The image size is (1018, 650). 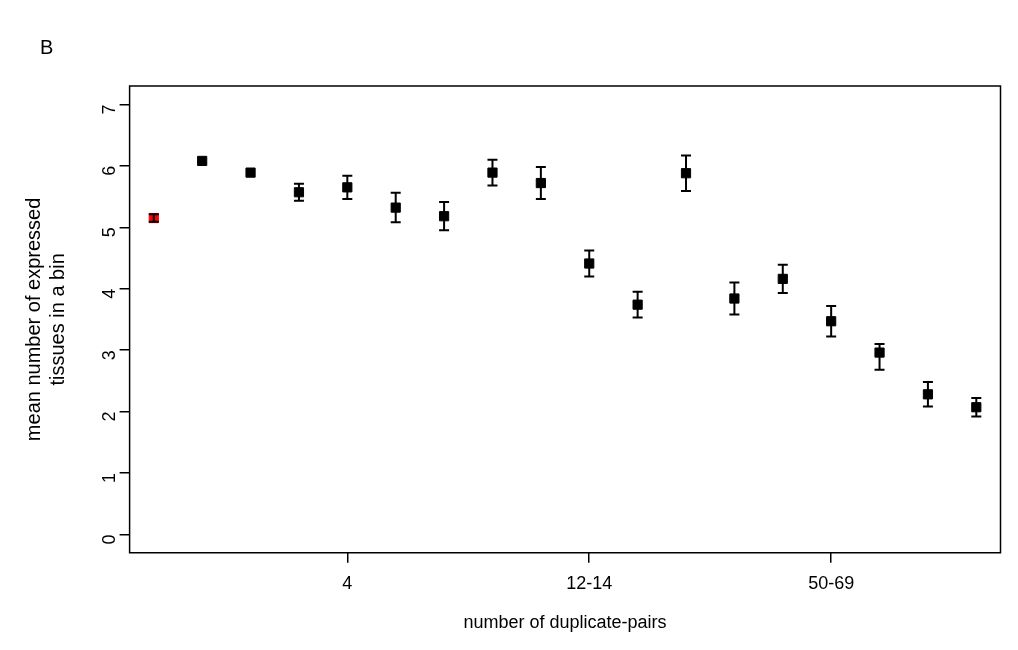 I want to click on y-tick-label: 3, so click(x=108, y=355).